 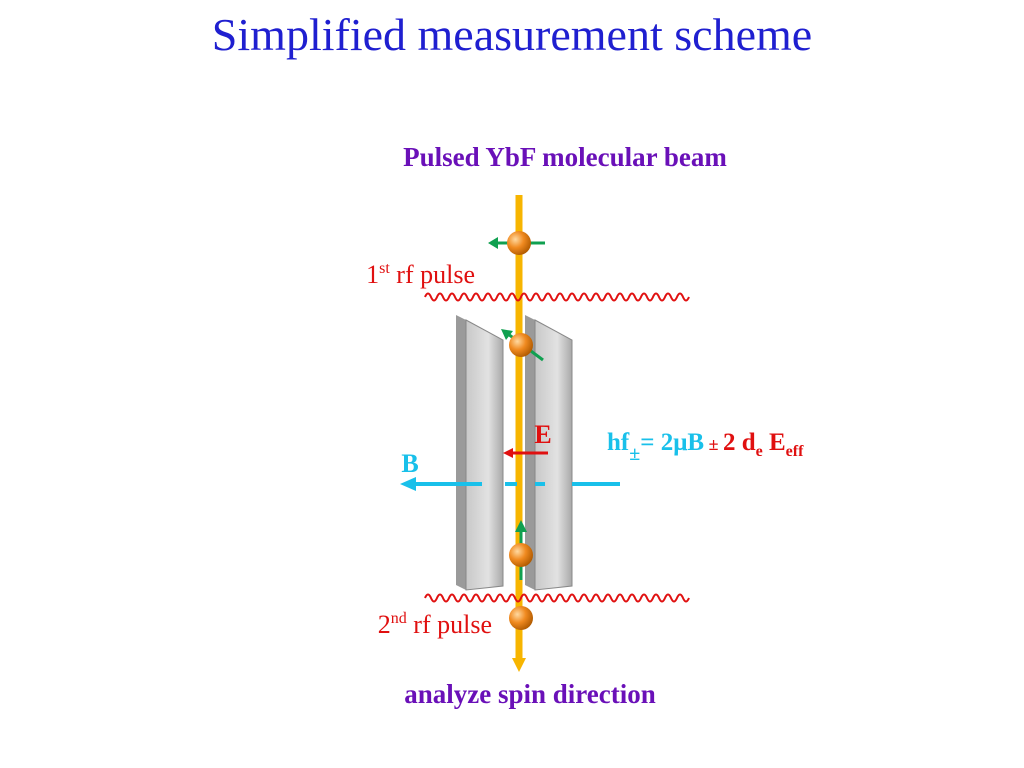 What do you see at coordinates (508, 453) in the screenshot?
I see `e-arrowhead` at bounding box center [508, 453].